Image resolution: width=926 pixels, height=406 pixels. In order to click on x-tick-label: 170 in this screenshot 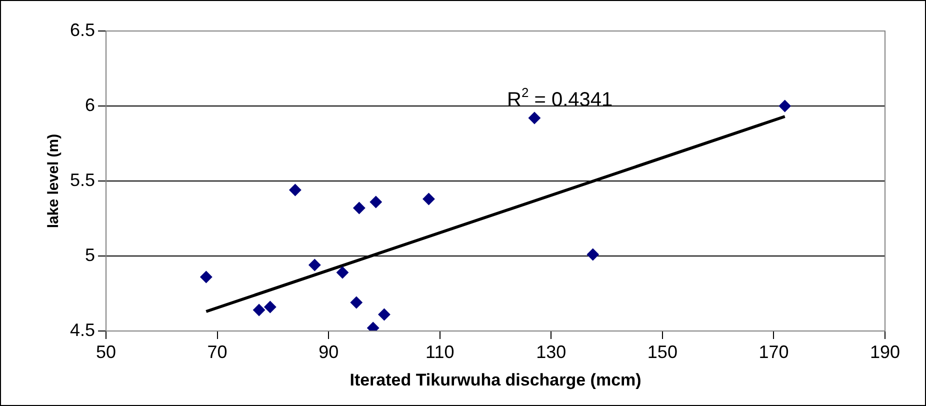, I will do `click(773, 352)`.